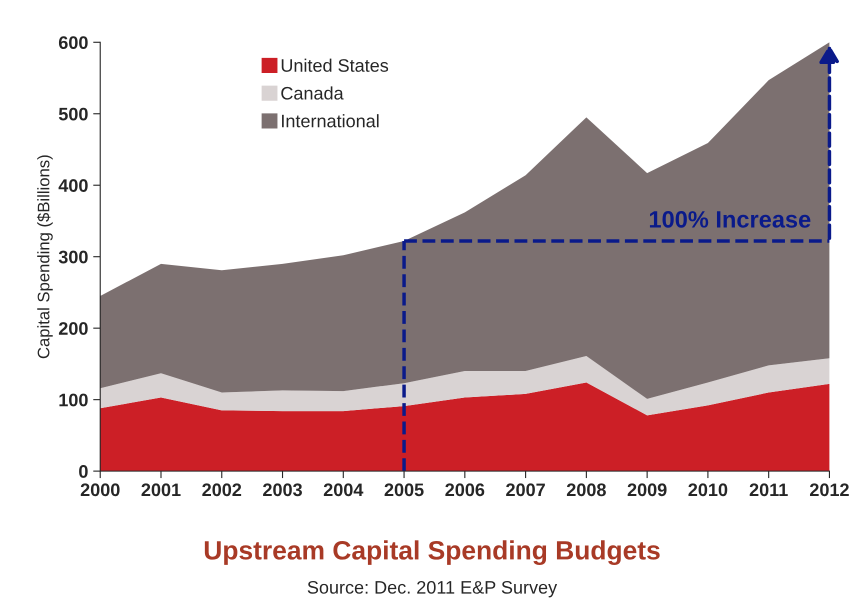 The height and width of the screenshot is (604, 864). What do you see at coordinates (708, 489) in the screenshot?
I see `x-tick-label: 2010` at bounding box center [708, 489].